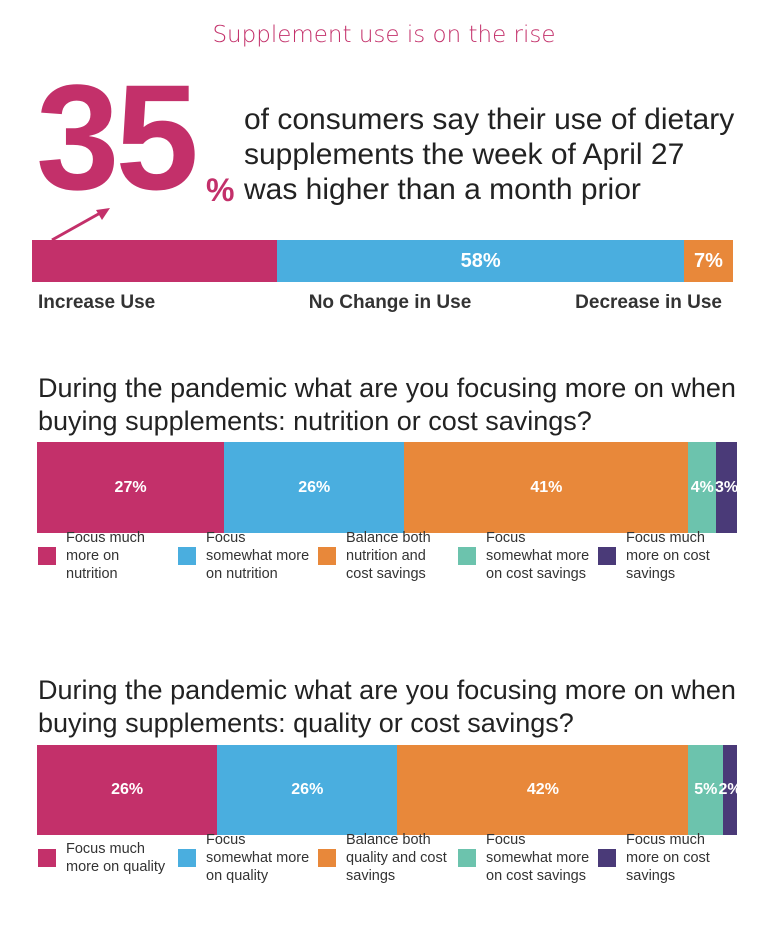 This screenshot has height=940, width=768. I want to click on bar-segment: 5%, so click(706, 790).